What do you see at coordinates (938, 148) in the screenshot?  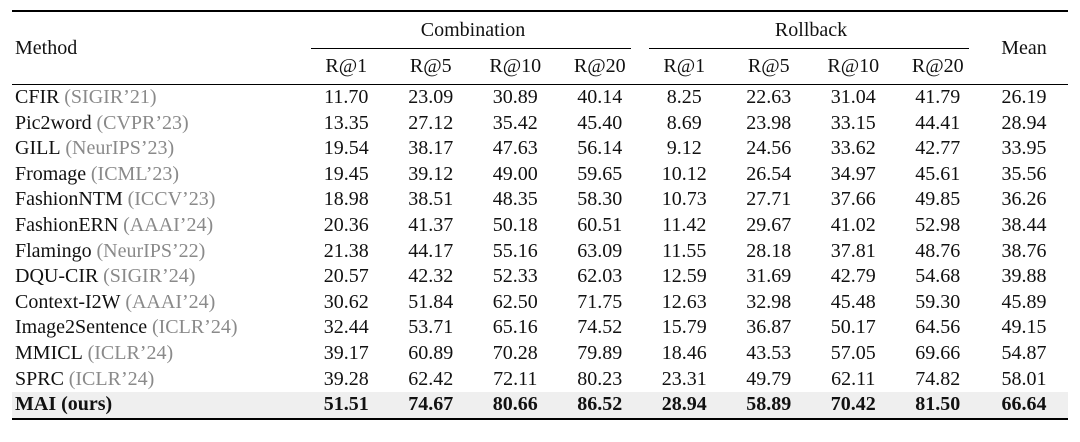 I see `value-cell: 42.77` at bounding box center [938, 148].